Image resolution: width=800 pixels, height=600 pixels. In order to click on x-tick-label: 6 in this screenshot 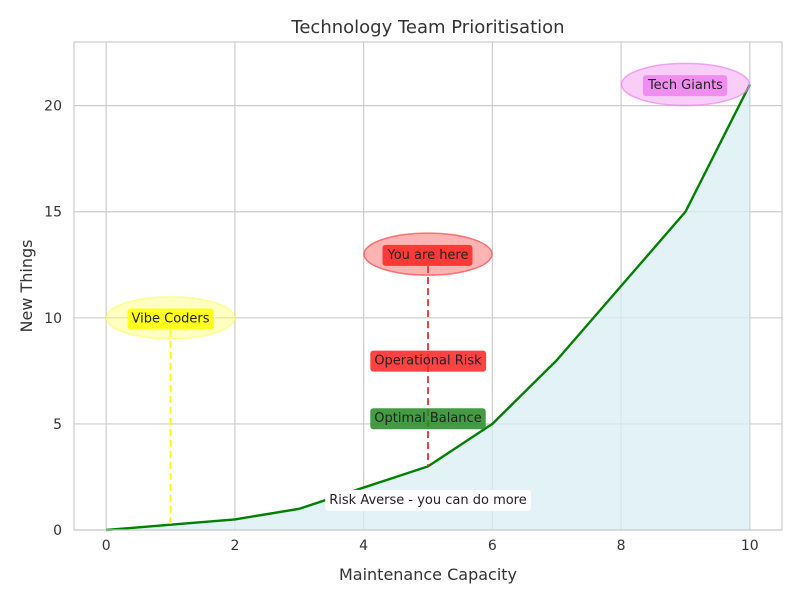, I will do `click(492, 546)`.